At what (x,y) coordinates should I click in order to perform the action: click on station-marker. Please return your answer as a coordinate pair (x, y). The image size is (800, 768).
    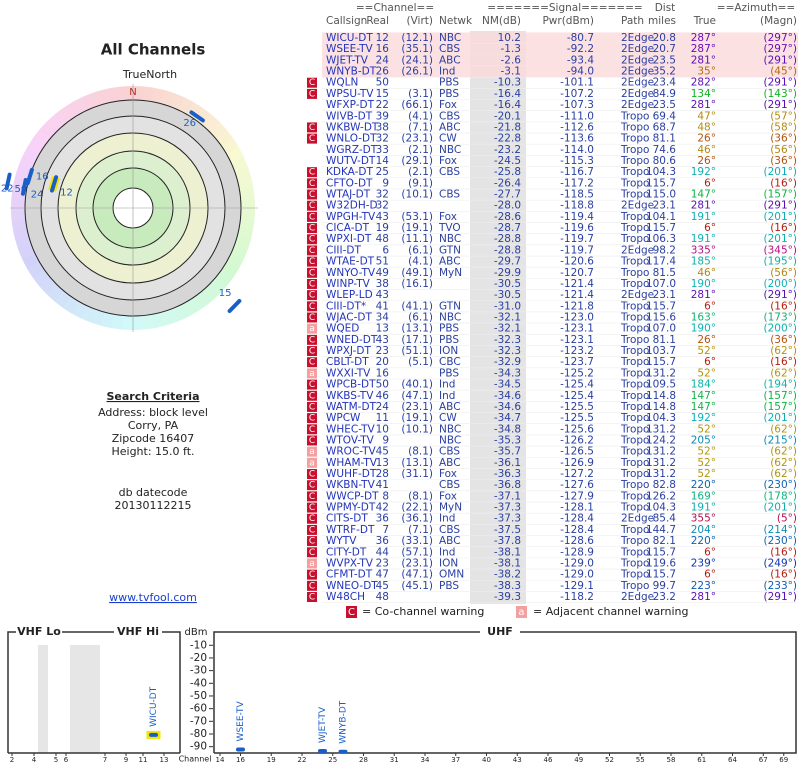
    Looking at the image, I should click on (29, 176).